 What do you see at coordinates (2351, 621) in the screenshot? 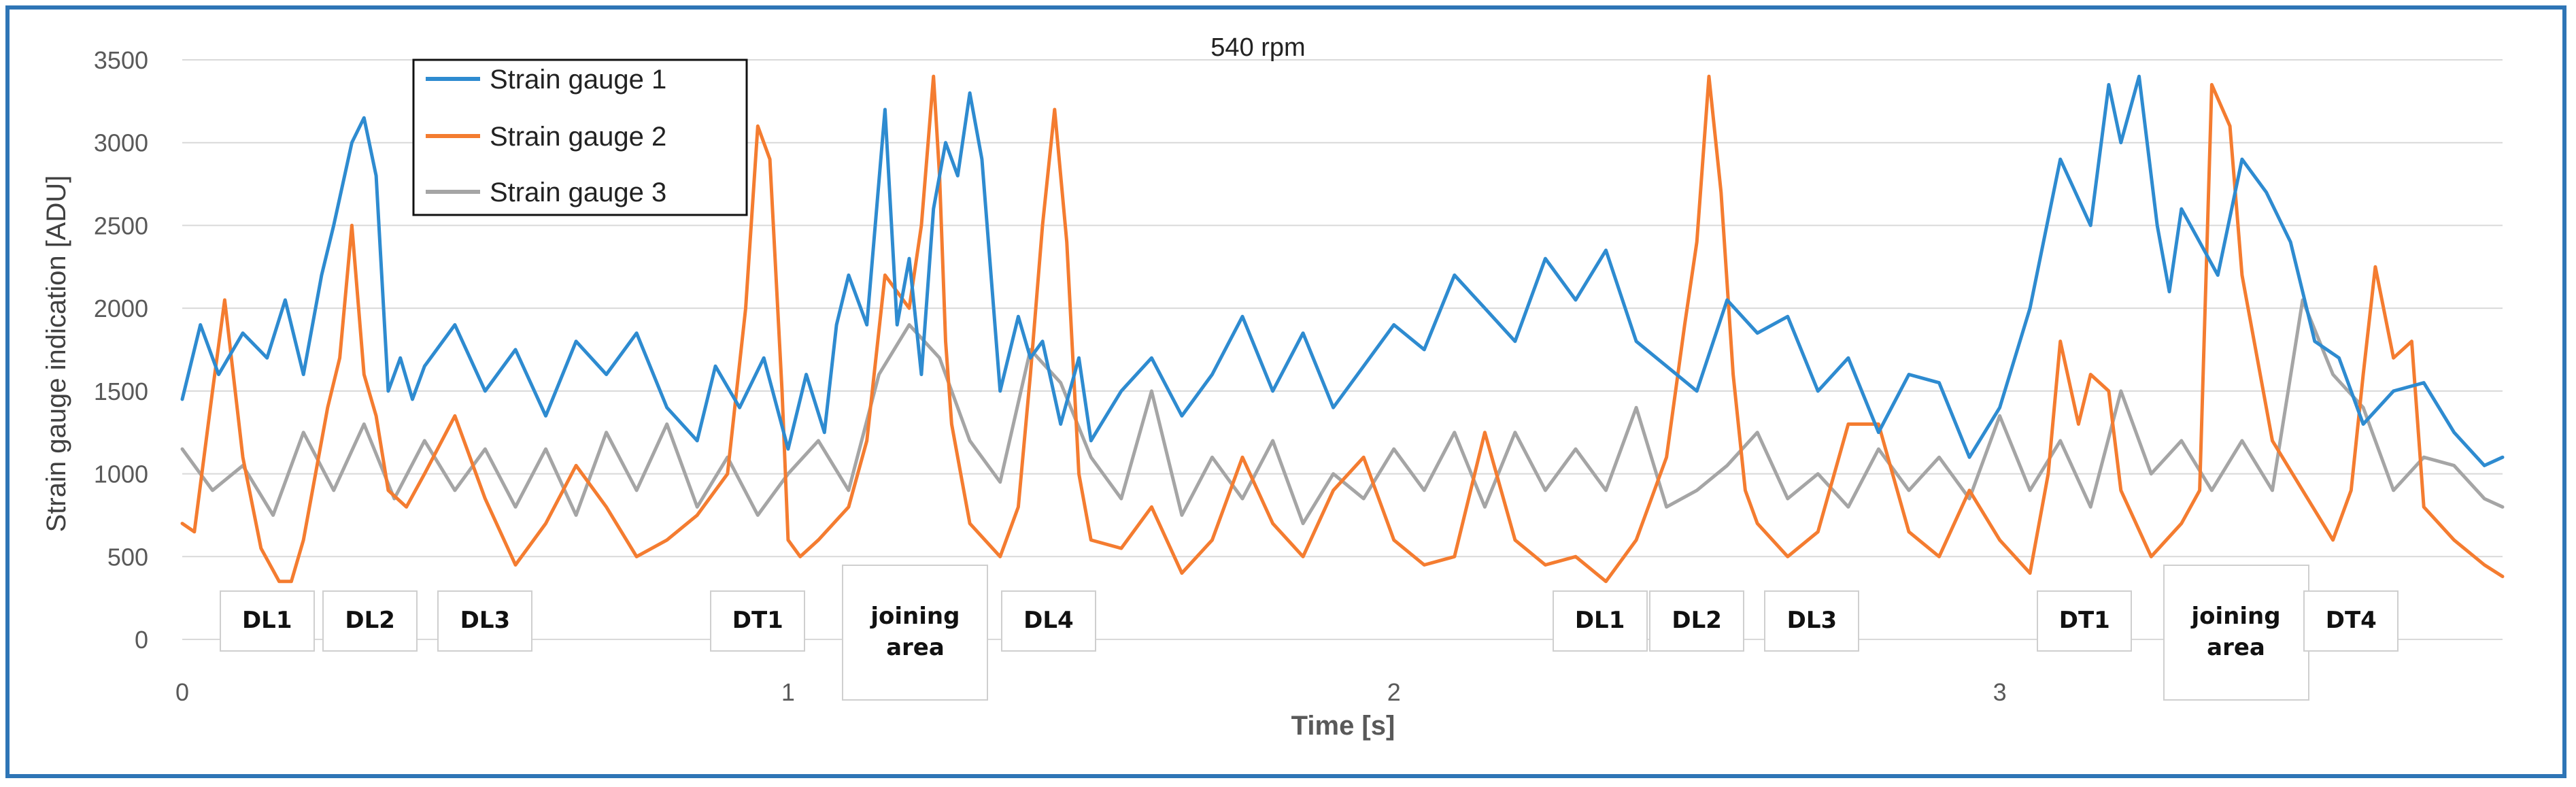
I see `annotation-label: DT4` at bounding box center [2351, 621].